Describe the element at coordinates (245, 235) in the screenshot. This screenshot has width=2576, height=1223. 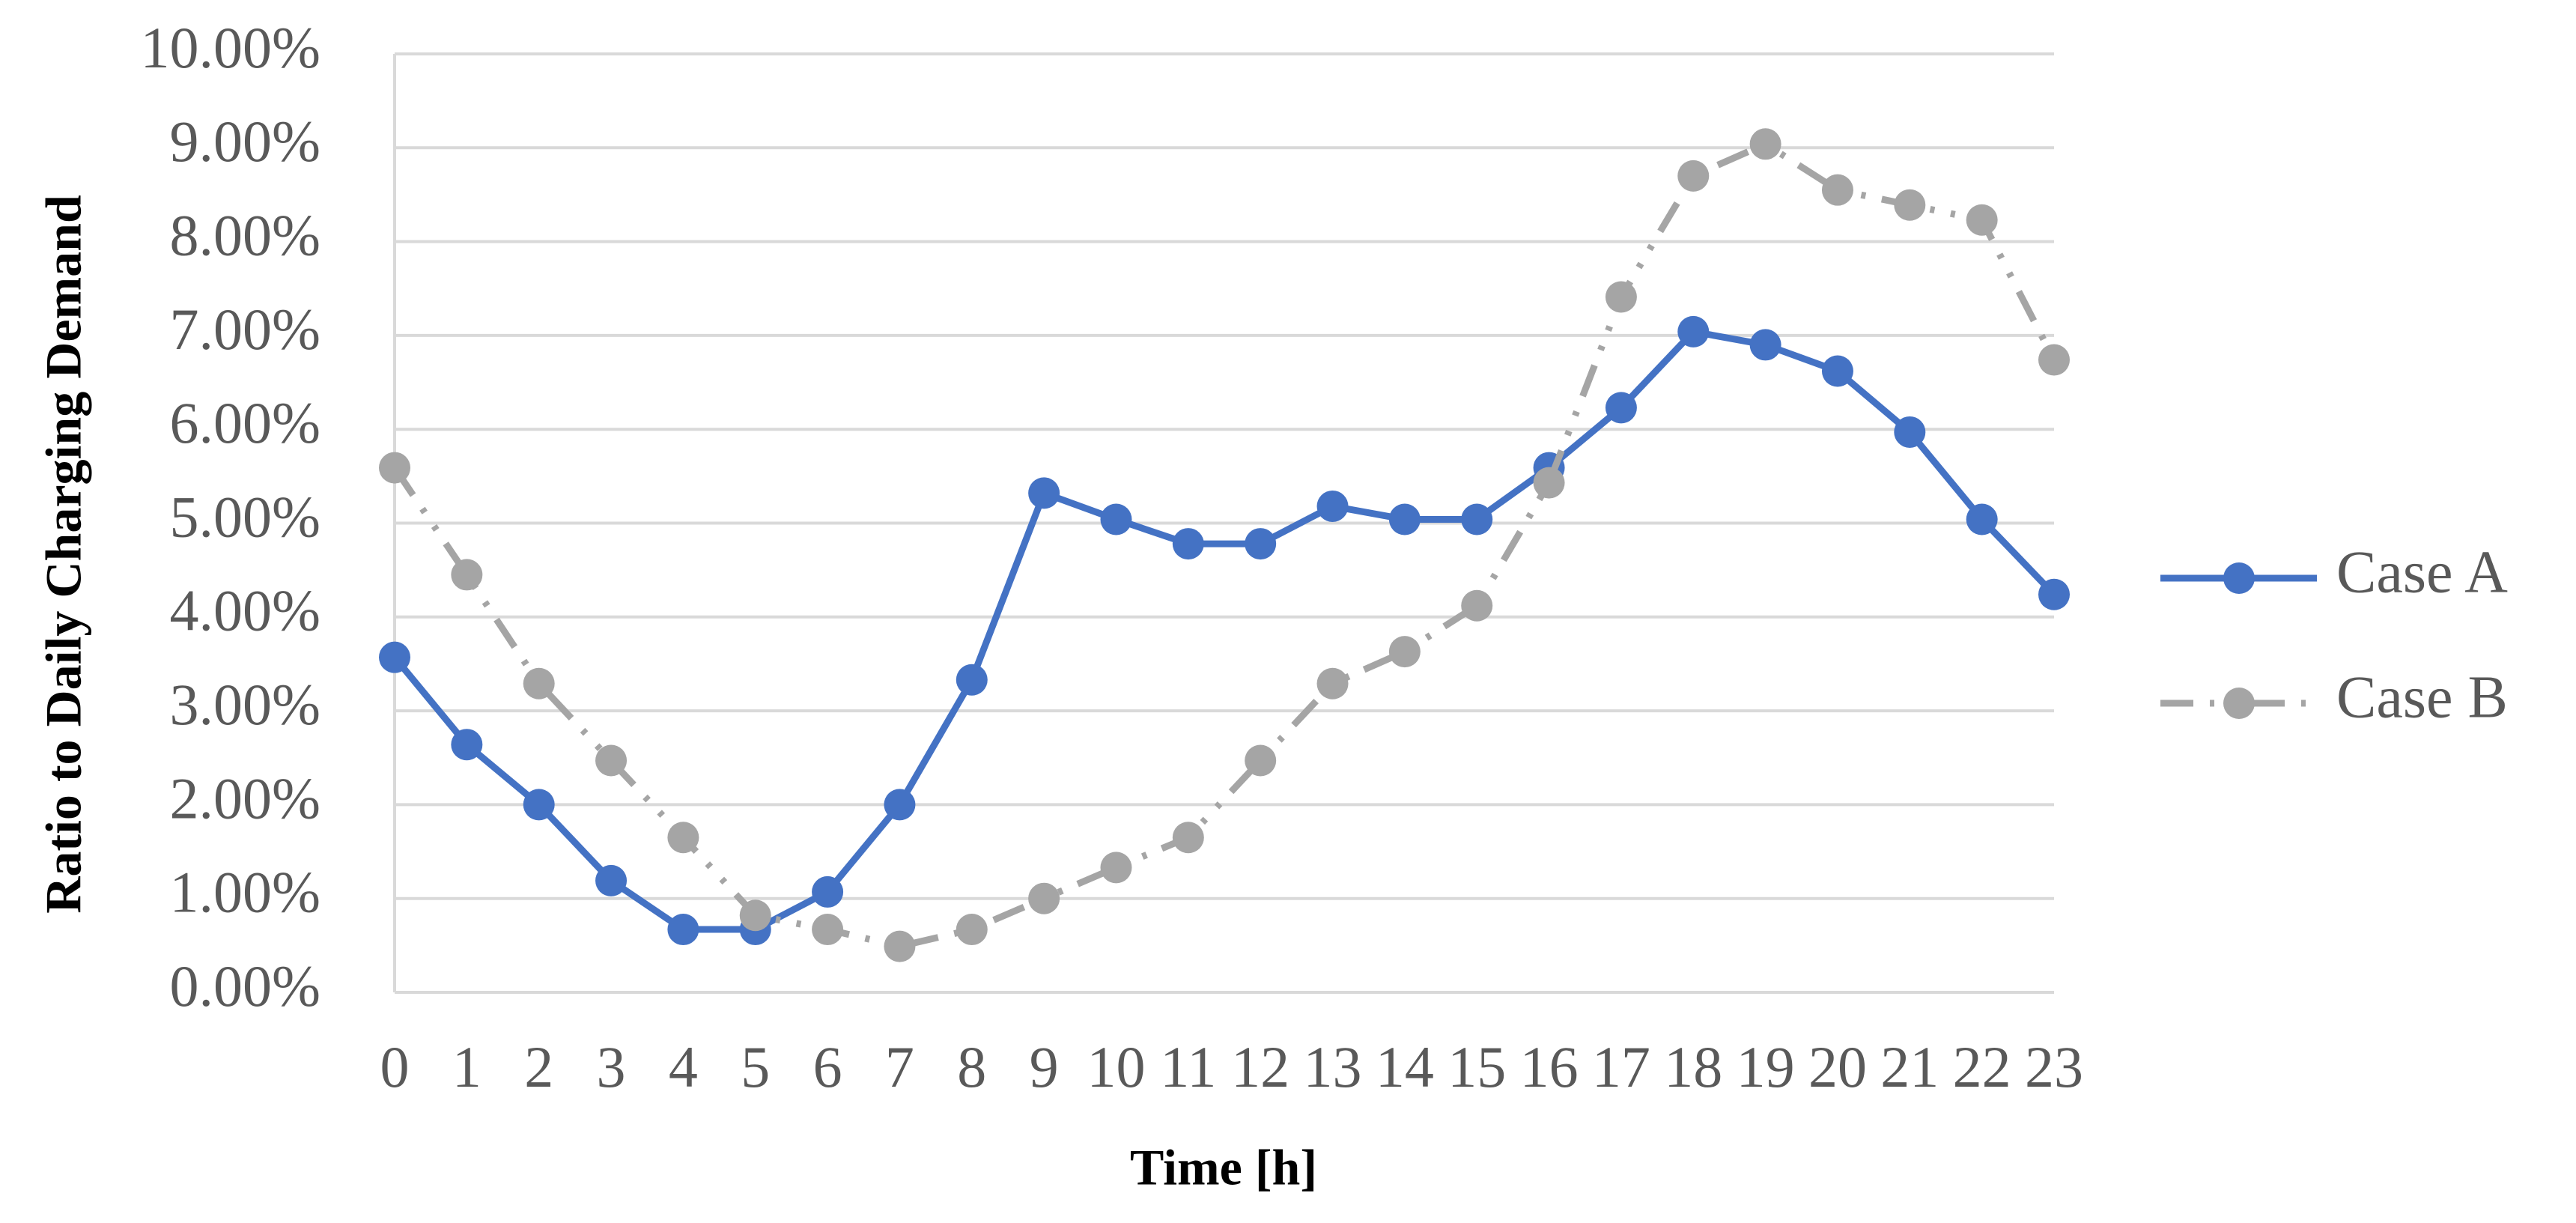
I see `y-tick-label: 8.00%` at that location.